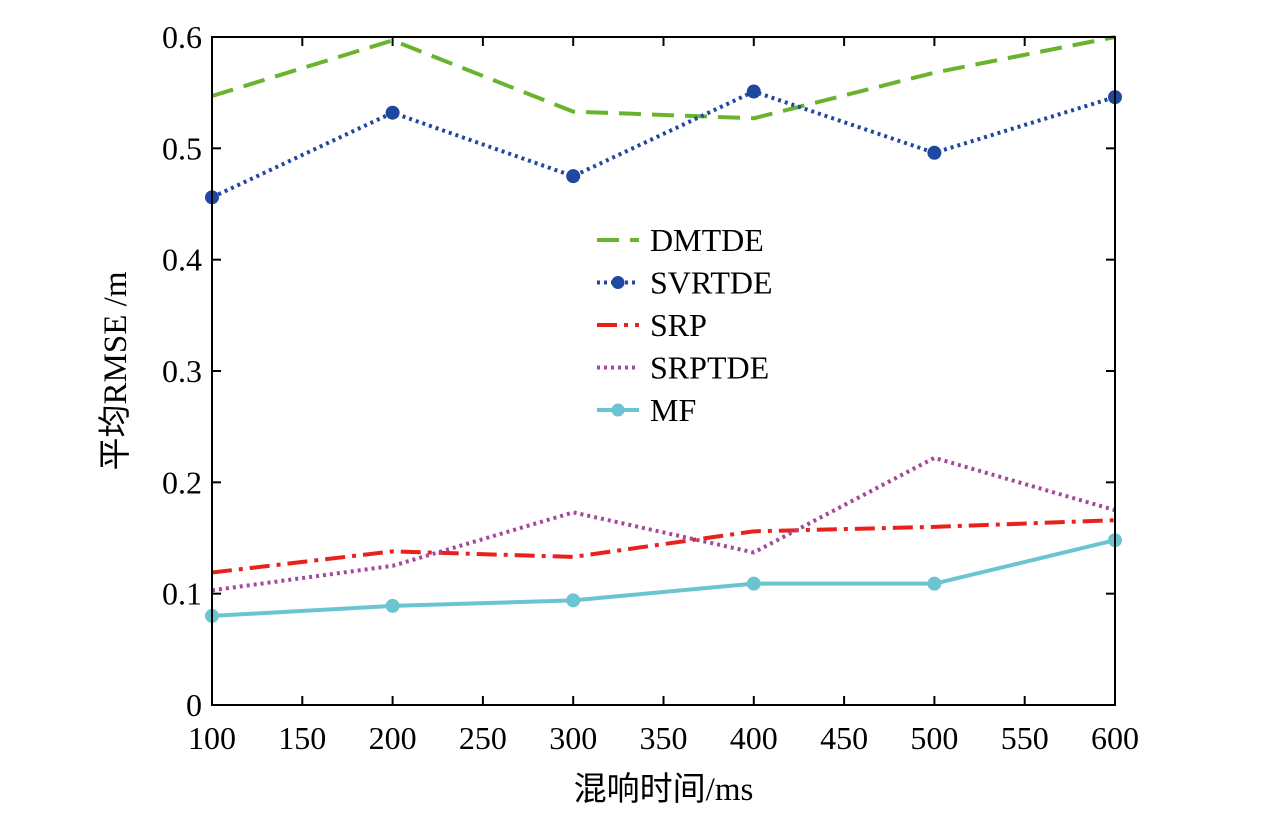  Describe the element at coordinates (844, 738) in the screenshot. I see `x-tick-label: 450` at that location.